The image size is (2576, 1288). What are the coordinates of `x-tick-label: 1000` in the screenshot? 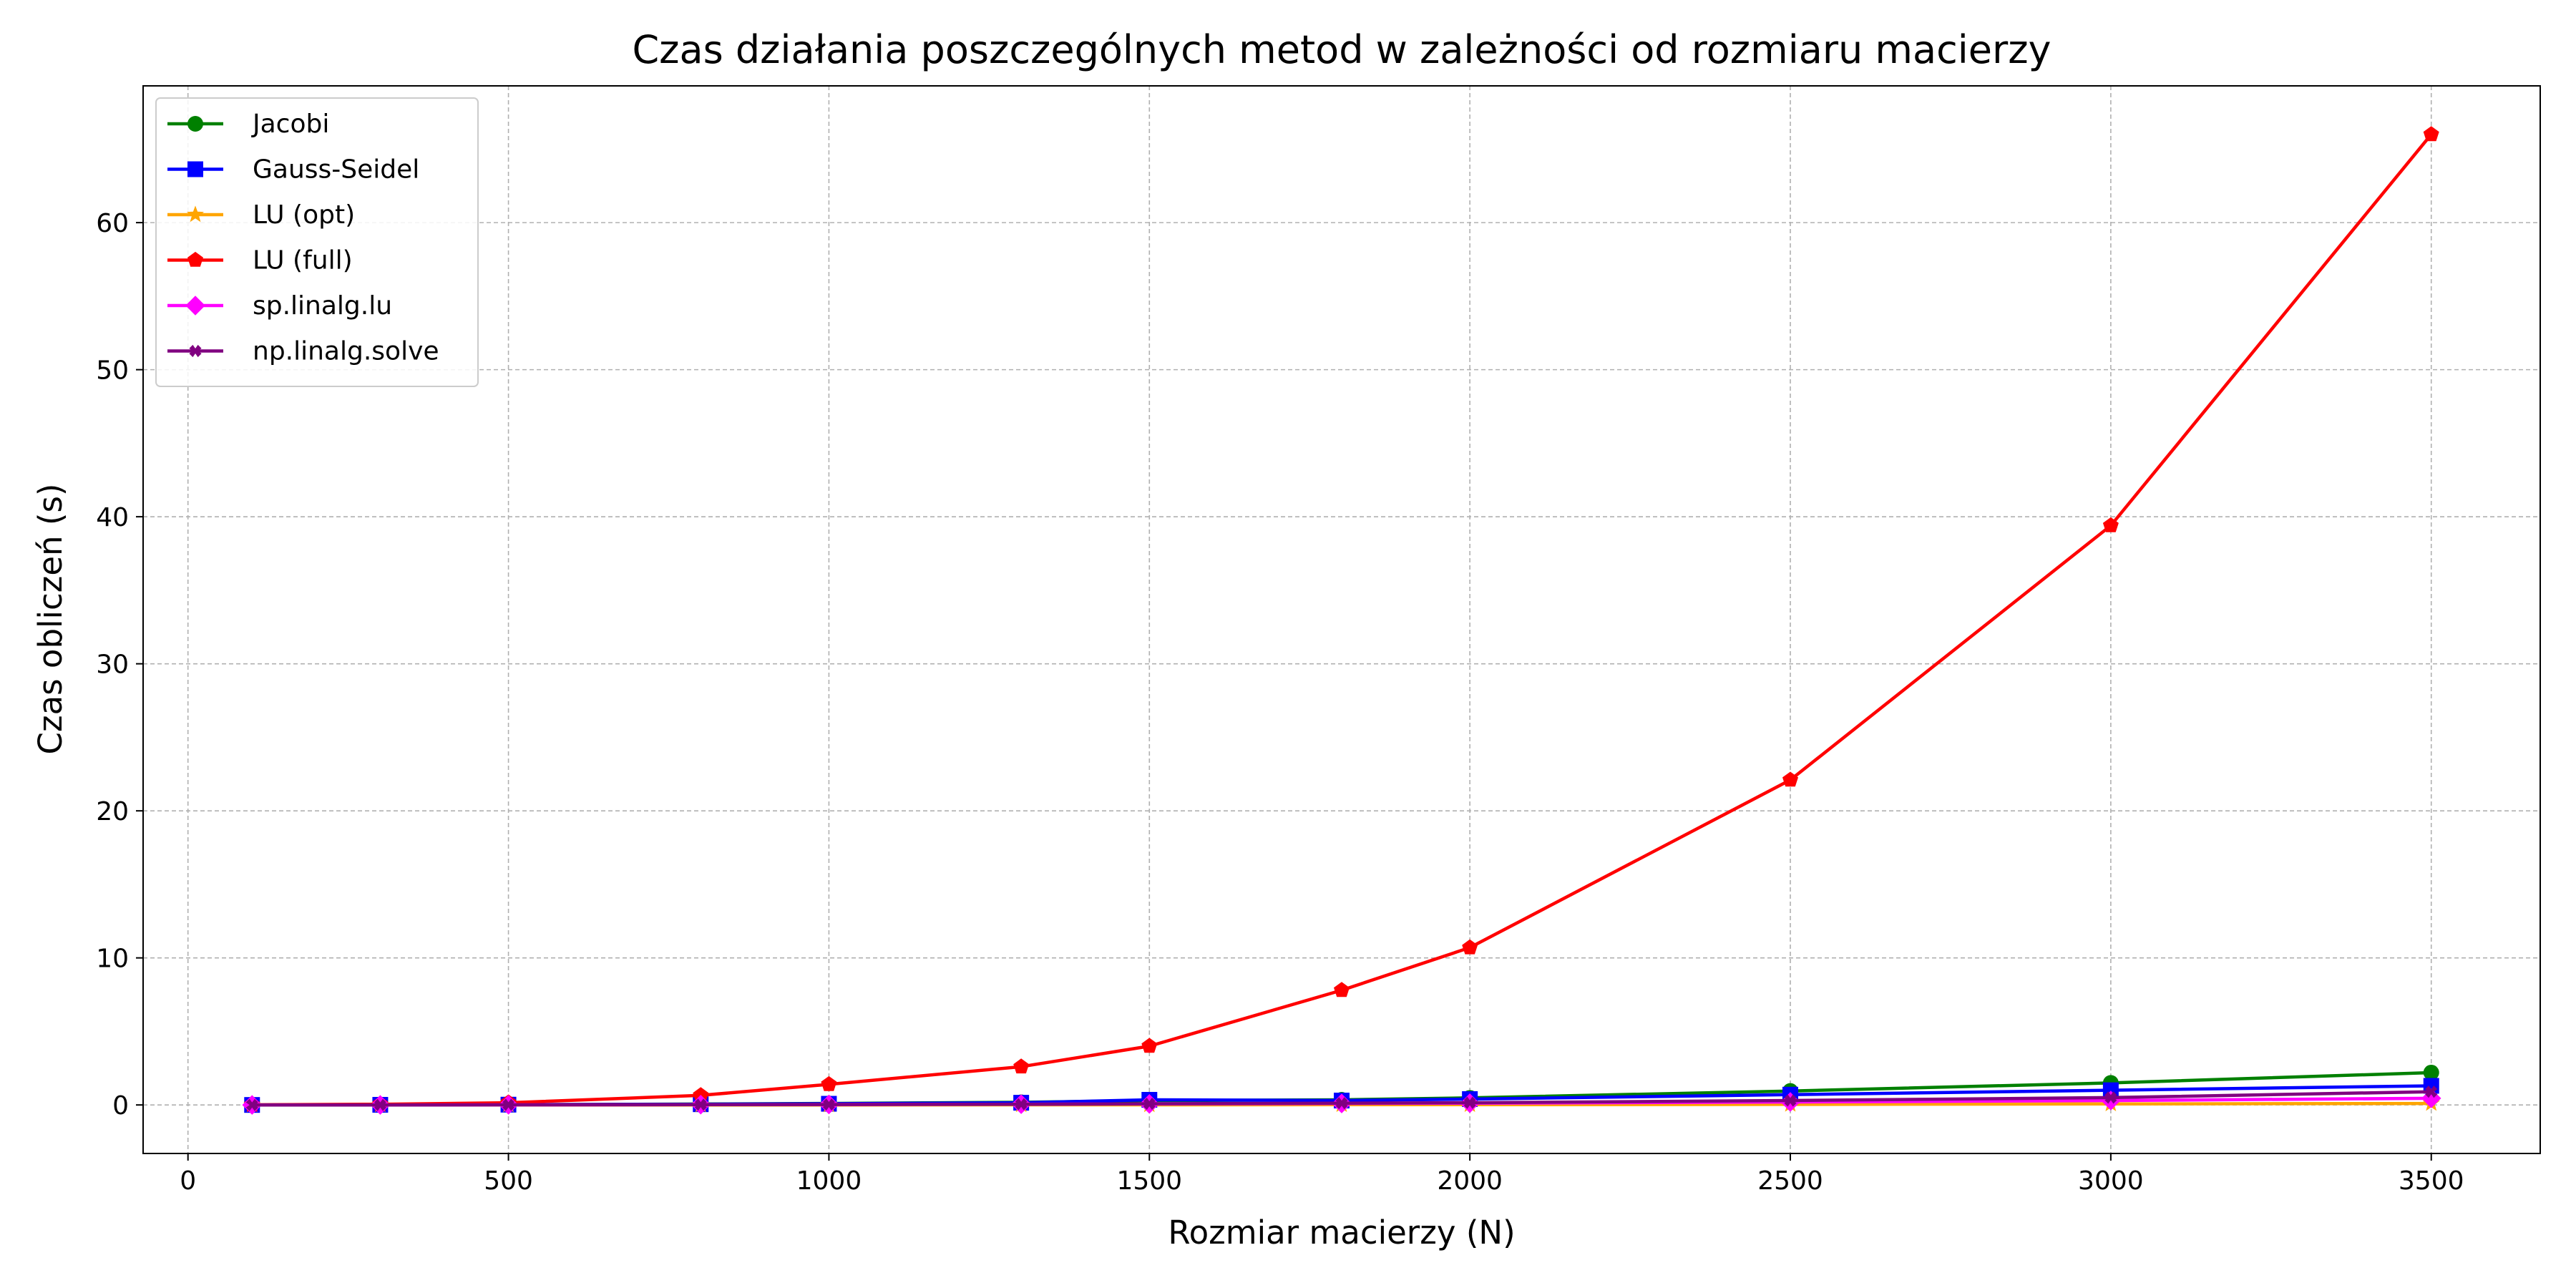 It's located at (829, 1181).